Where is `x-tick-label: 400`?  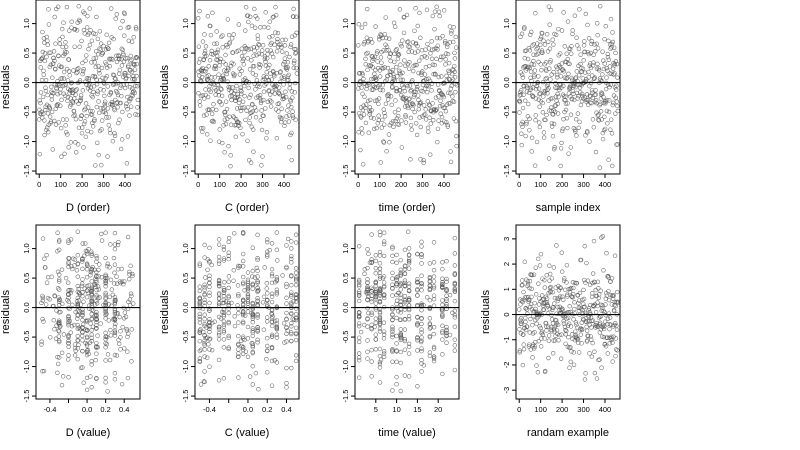
x-tick-label: 400 is located at coordinates (605, 184).